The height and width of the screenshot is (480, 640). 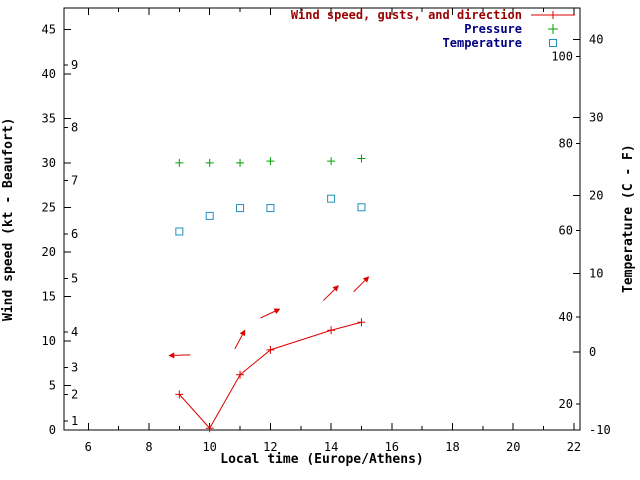 What do you see at coordinates (566, 143) in the screenshot?
I see `svg-text: 80` at bounding box center [566, 143].